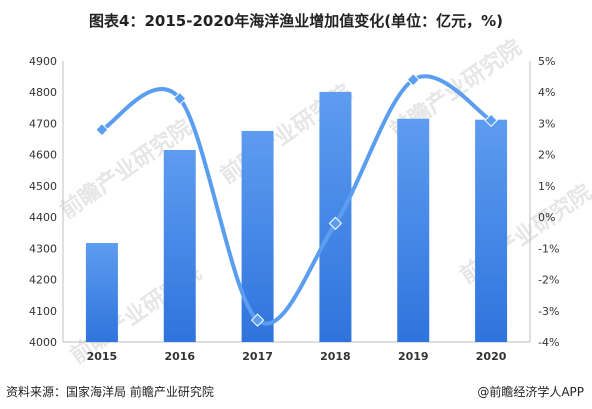  I want to click on left-tick-label: 4100, so click(43, 311).